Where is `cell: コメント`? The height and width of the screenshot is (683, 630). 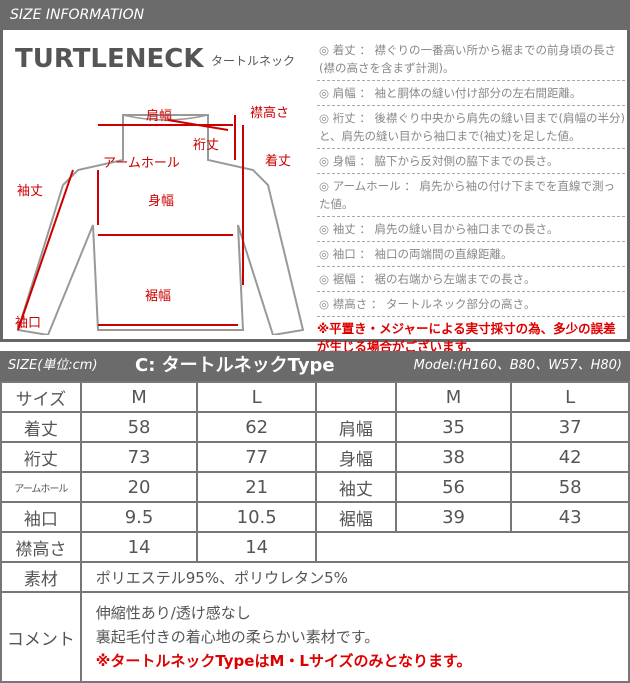
cell: コメント is located at coordinates (41, 637).